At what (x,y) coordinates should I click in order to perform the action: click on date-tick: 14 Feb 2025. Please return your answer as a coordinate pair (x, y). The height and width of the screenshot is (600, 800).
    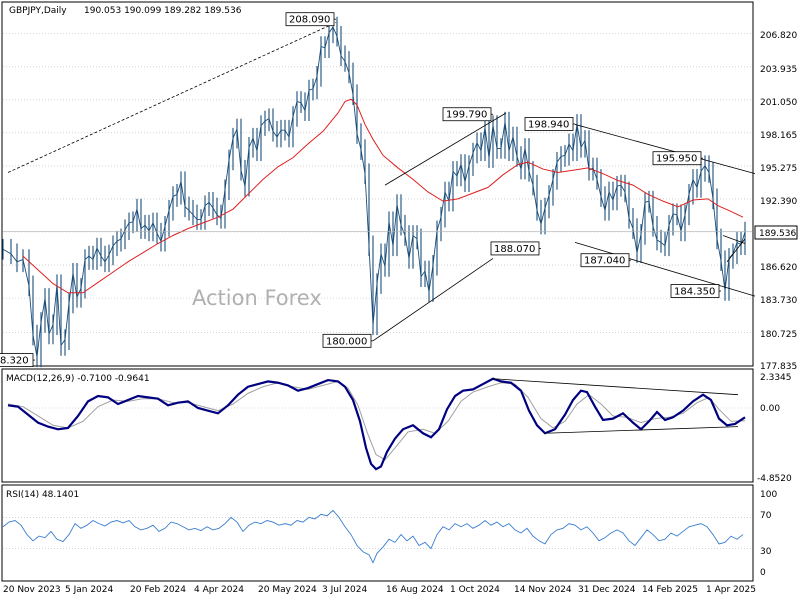
    Looking at the image, I should click on (670, 590).